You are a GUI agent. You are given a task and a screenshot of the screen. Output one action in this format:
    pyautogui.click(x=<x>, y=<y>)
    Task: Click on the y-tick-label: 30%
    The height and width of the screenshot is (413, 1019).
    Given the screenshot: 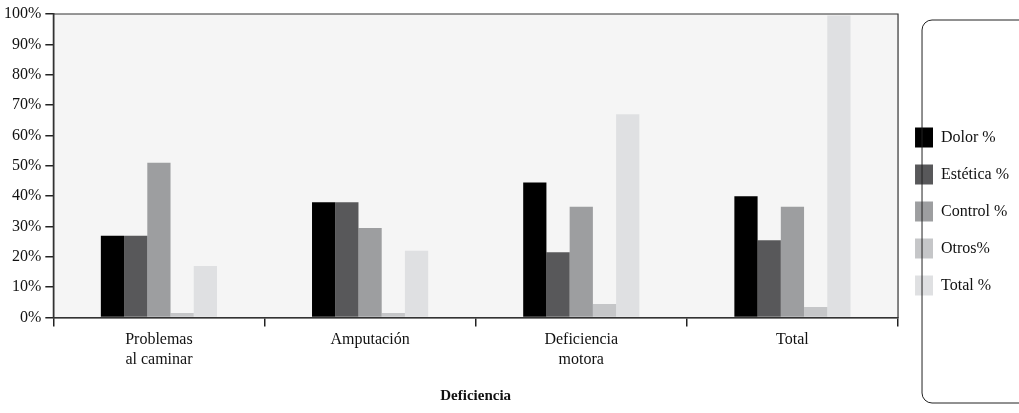 What is the action you would take?
    pyautogui.click(x=27, y=225)
    